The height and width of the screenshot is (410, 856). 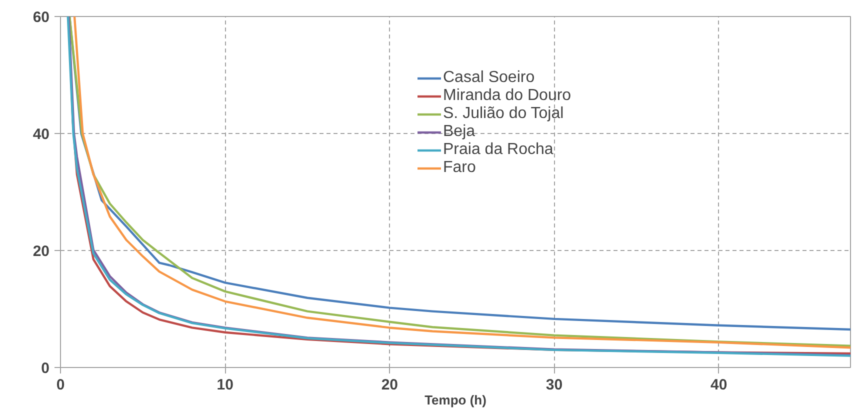 I want to click on legend-label: Casal Soeiro, so click(x=489, y=78).